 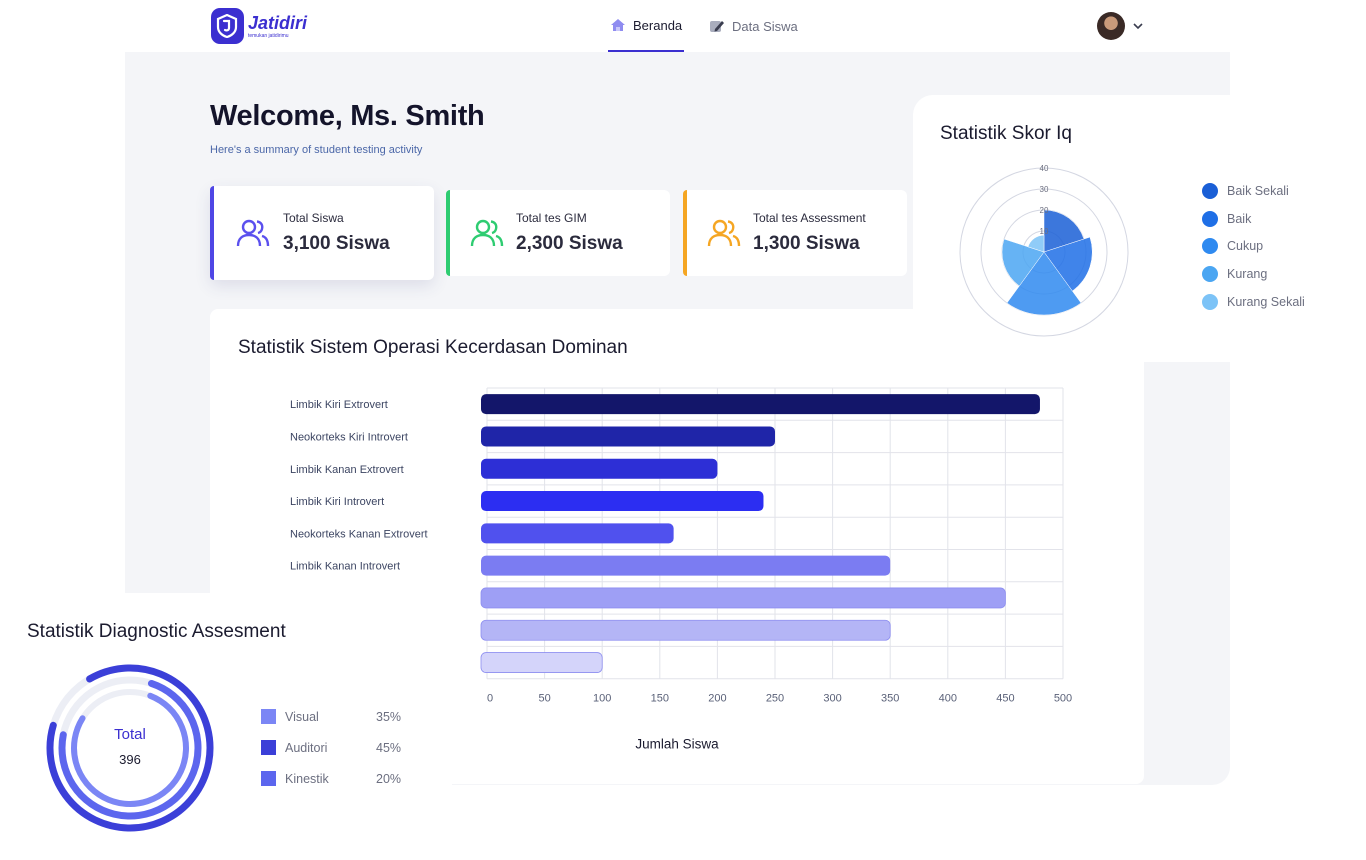 I want to click on iq-legend-label: Cukup, so click(x=1245, y=246).